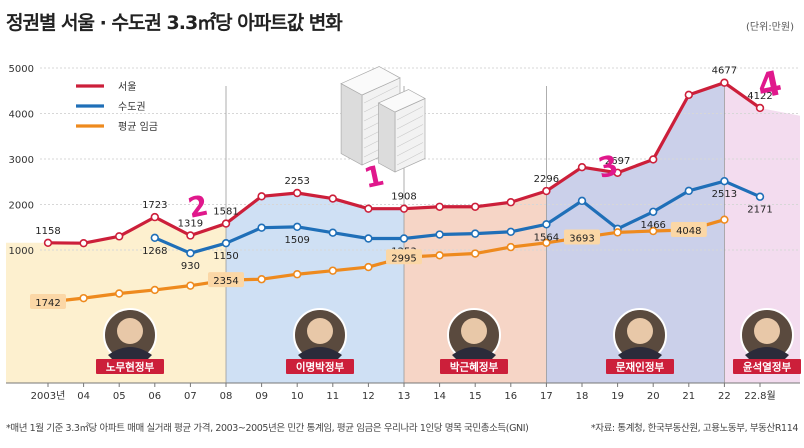 Image resolution: width=804 pixels, height=448 pixels. I want to click on x-tick-label: 21, so click(688, 396).